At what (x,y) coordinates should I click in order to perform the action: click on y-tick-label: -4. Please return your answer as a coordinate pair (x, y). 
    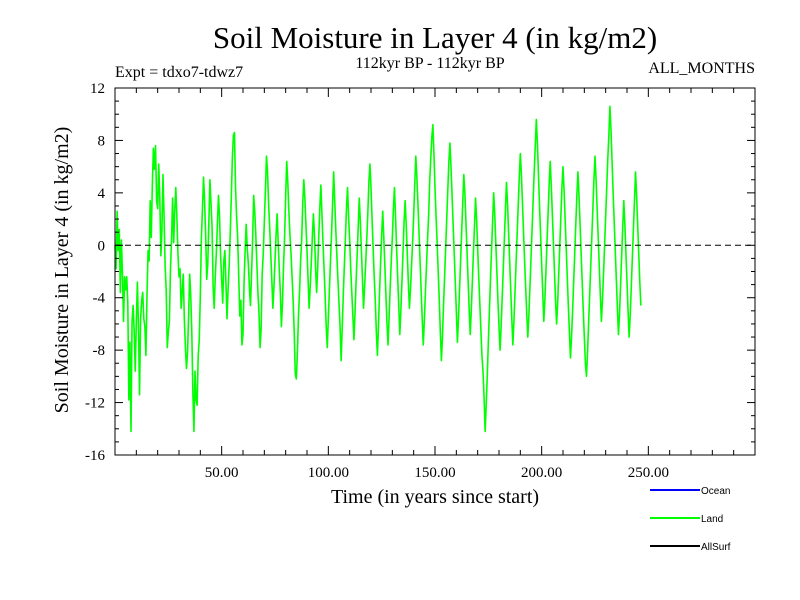
    Looking at the image, I should click on (99, 299).